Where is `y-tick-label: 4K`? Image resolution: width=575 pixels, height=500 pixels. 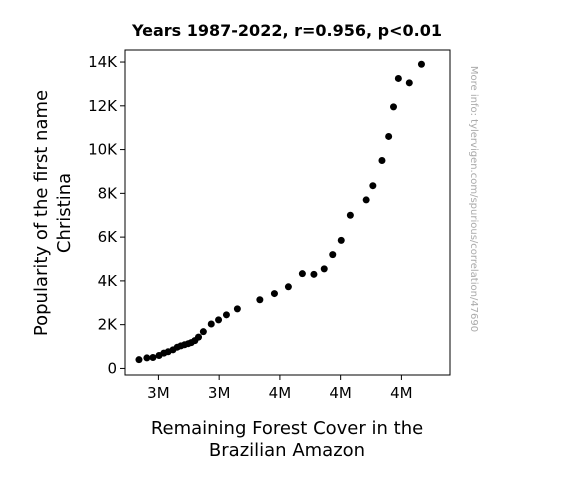
y-tick-label: 4K is located at coordinates (108, 281).